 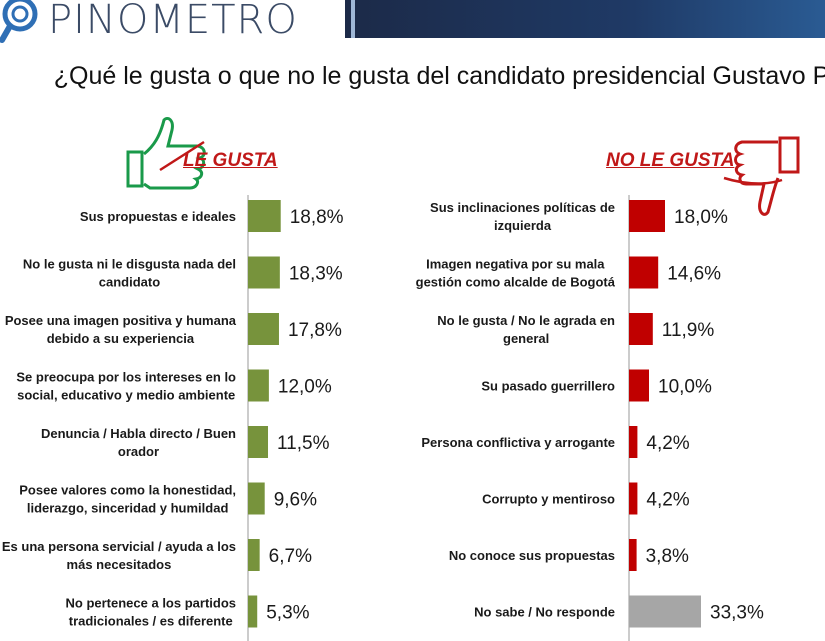 I want to click on right-value-label: 10,0%, so click(x=685, y=387).